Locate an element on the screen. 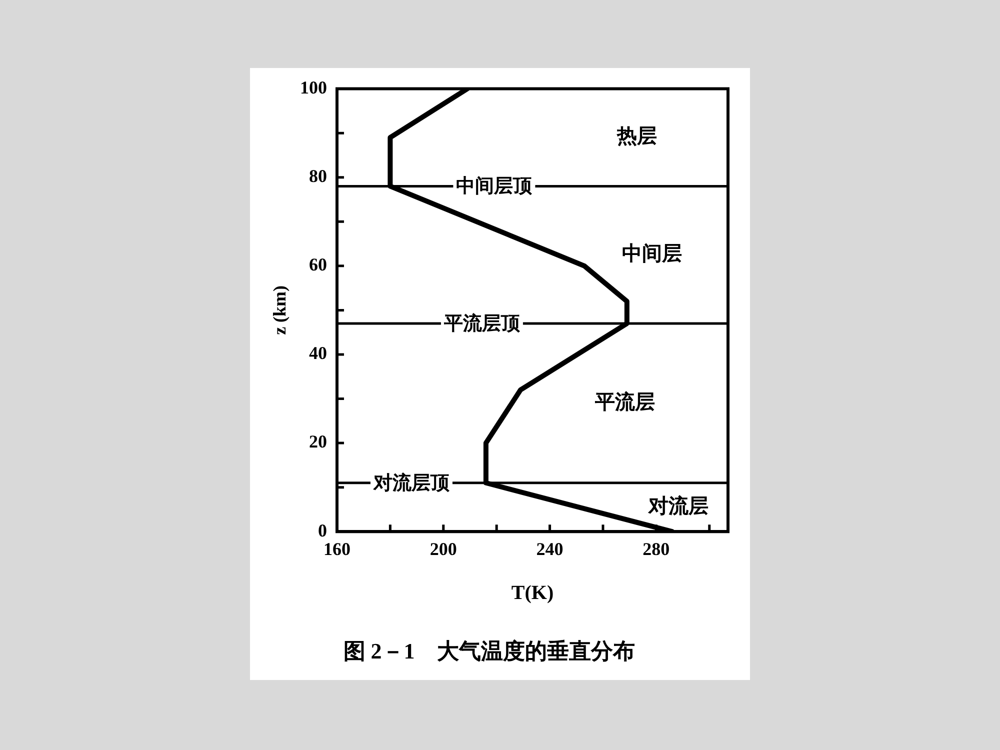 This screenshot has height=750, width=1000. x-axis-title: T(K) is located at coordinates (532, 593).